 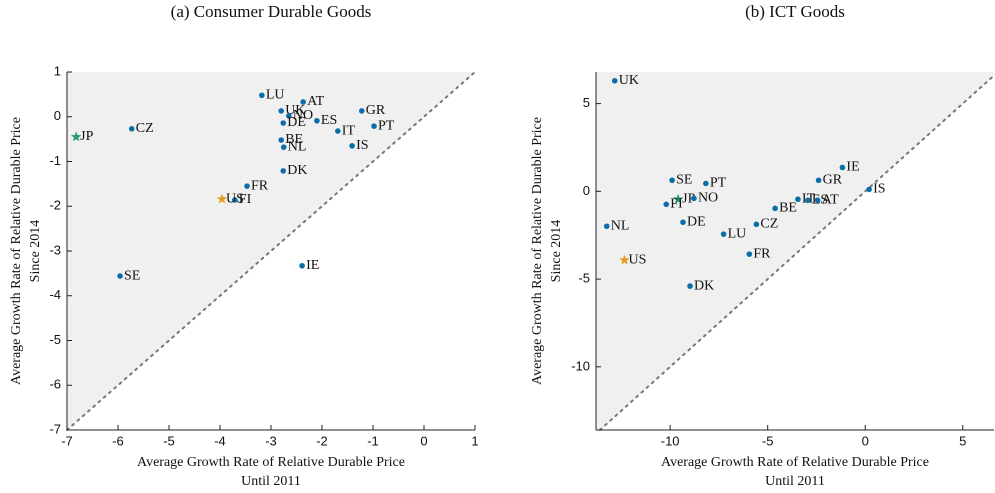 What do you see at coordinates (35, 251) in the screenshot?
I see `y-axis-label: Since 2014` at bounding box center [35, 251].